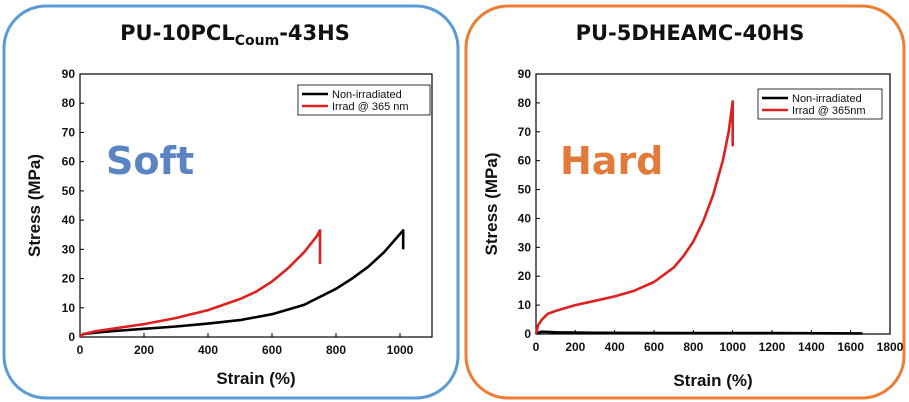 The width and height of the screenshot is (909, 402). What do you see at coordinates (690, 33) in the screenshot?
I see `right-chart-title: PU-5DHEAMC-40HS` at bounding box center [690, 33].